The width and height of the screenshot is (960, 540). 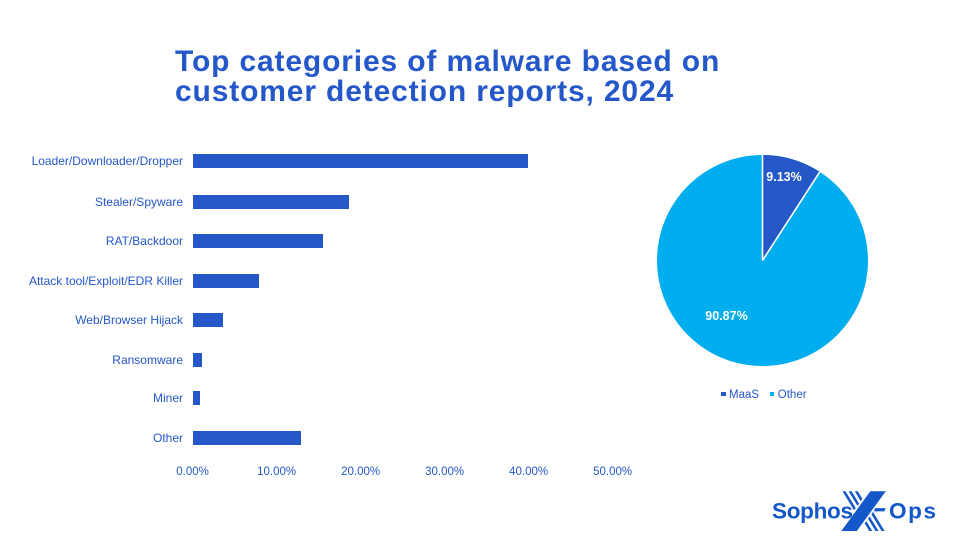 I want to click on svg-text: Ops, so click(x=913, y=510).